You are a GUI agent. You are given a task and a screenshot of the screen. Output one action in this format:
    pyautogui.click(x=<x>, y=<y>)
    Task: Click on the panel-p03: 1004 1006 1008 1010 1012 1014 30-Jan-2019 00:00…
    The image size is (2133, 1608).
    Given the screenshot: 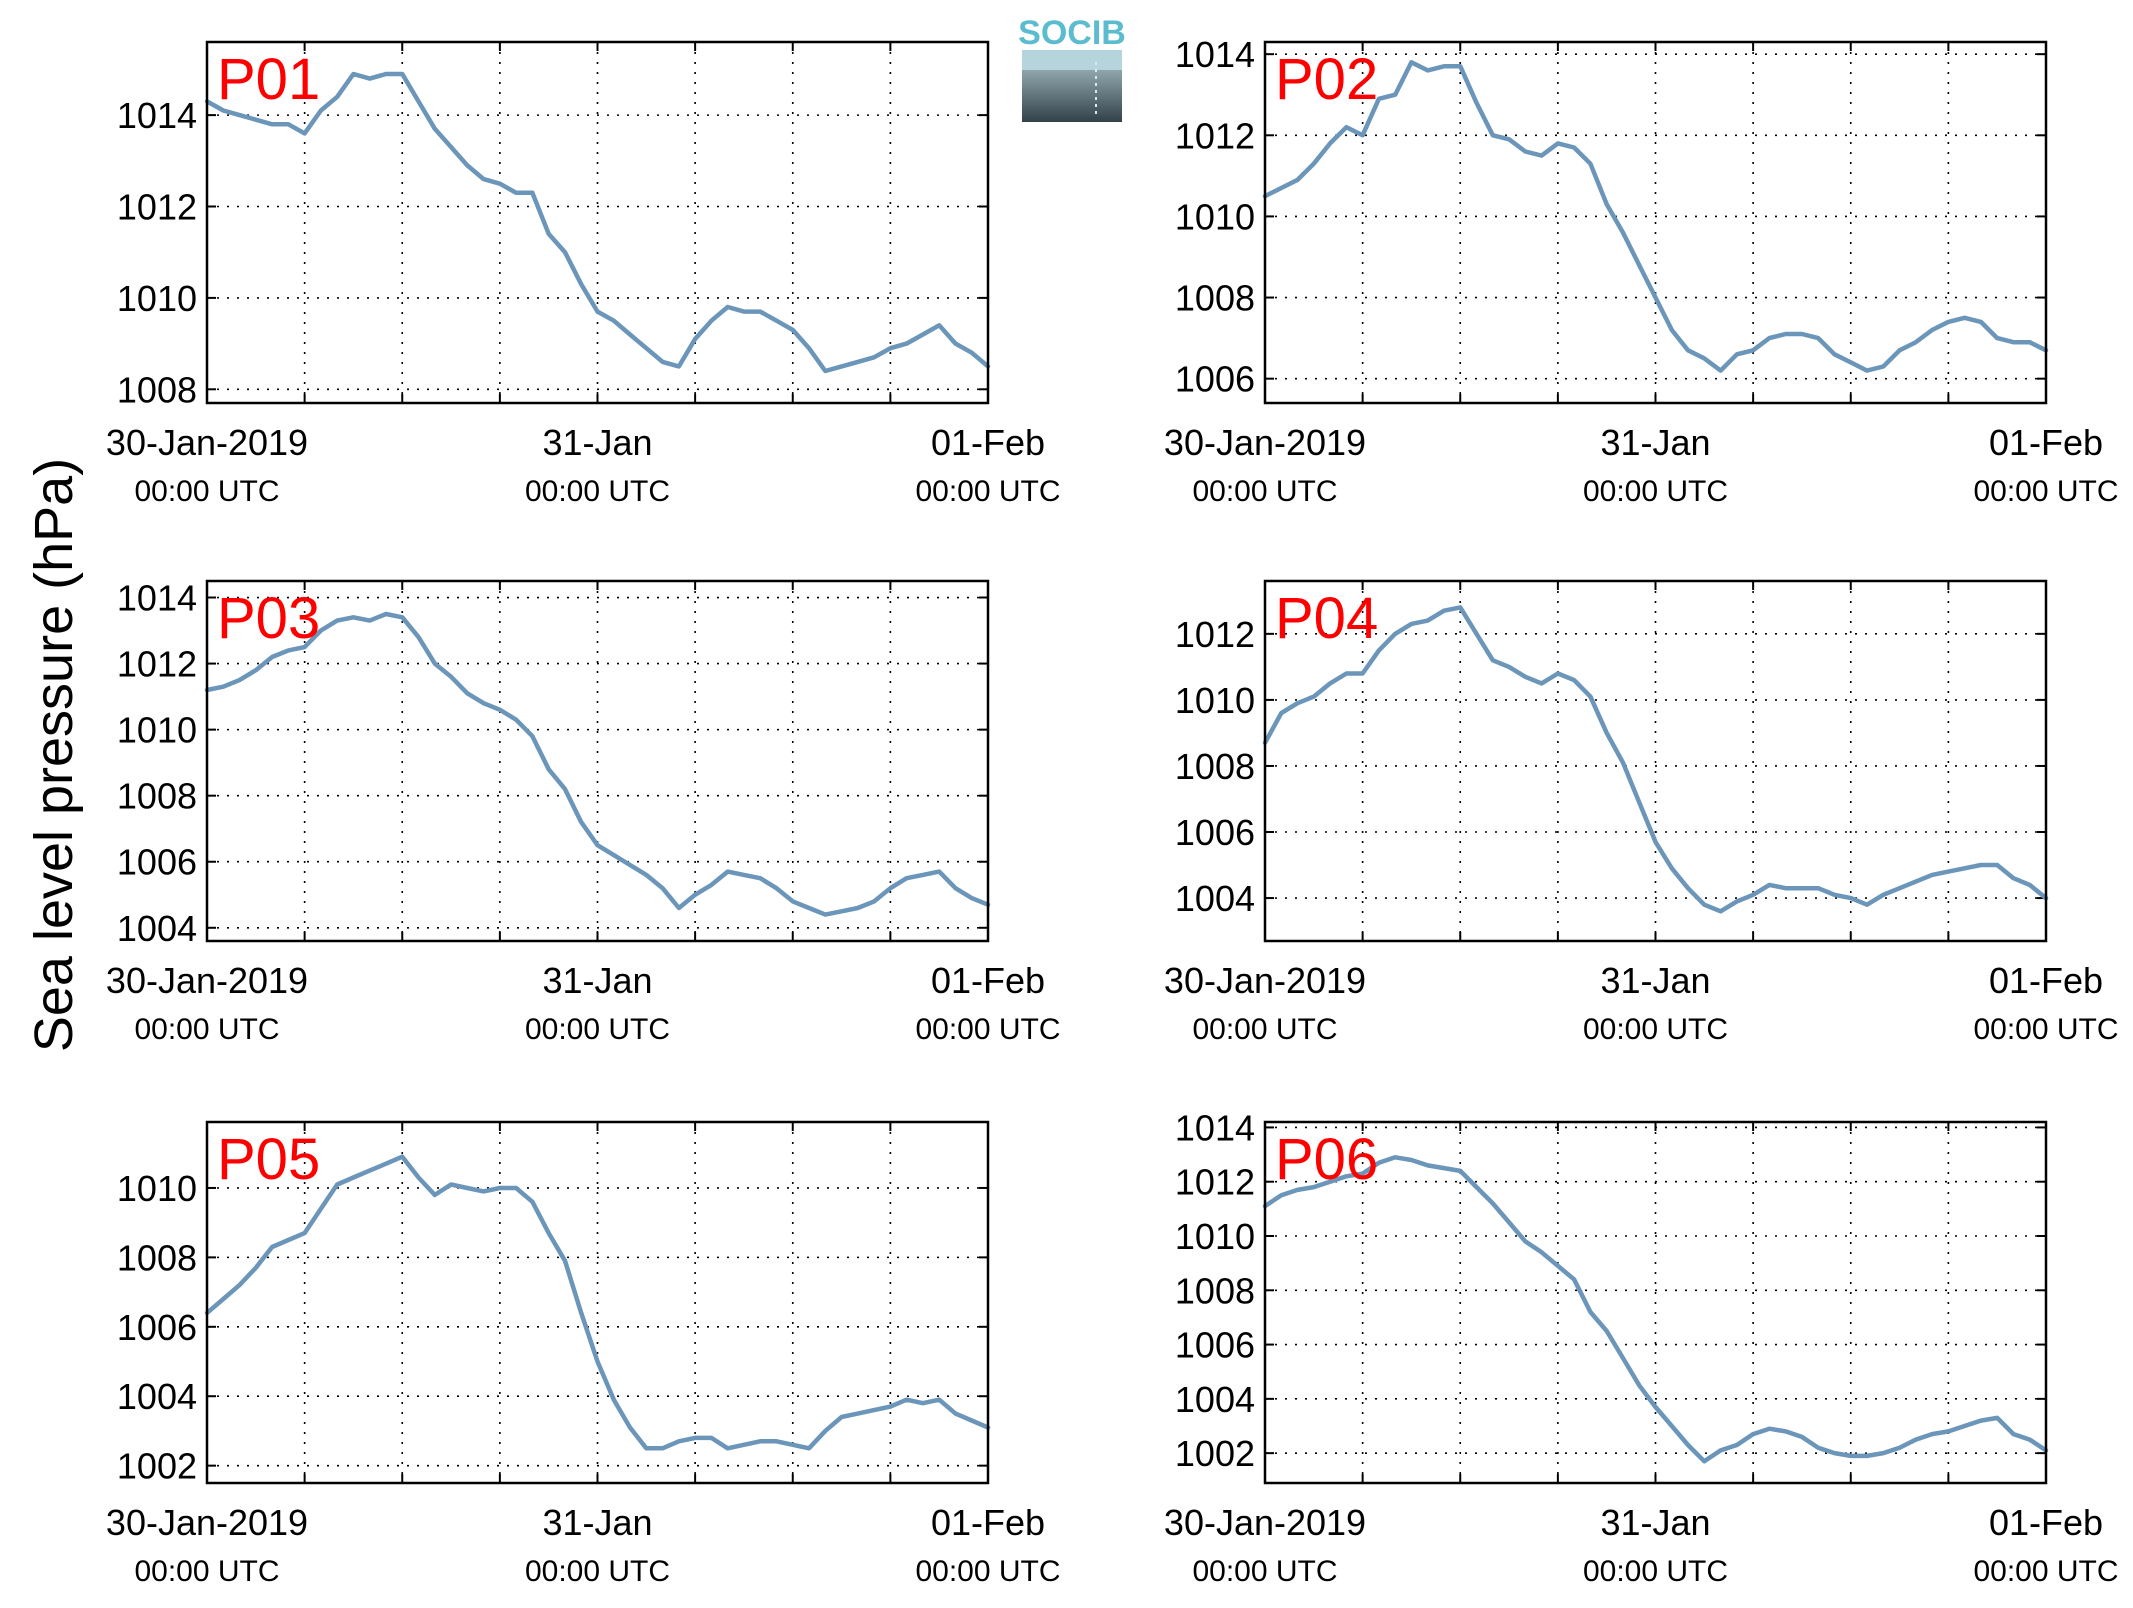 What is the action you would take?
    pyautogui.click(x=583, y=812)
    